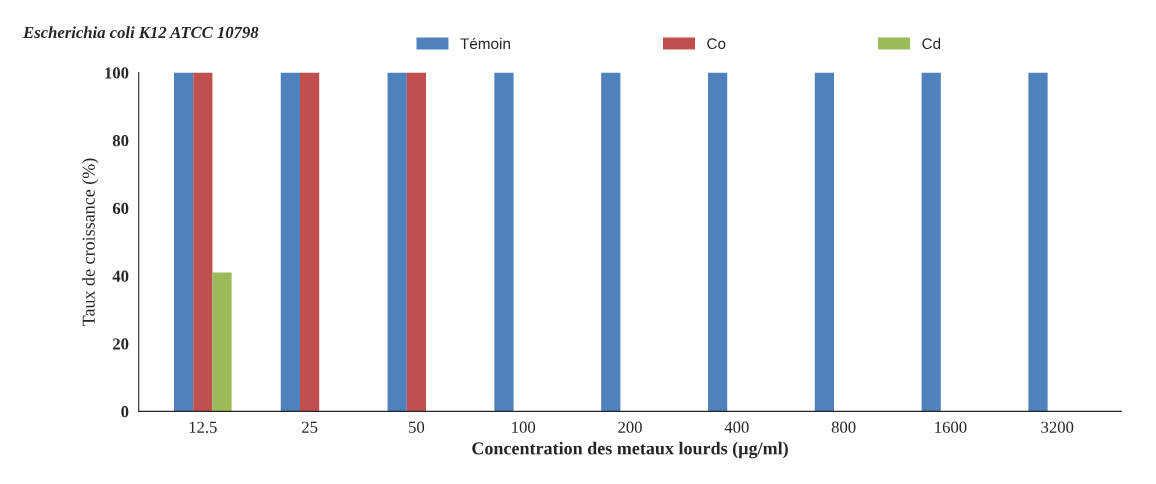 Image resolution: width=1156 pixels, height=484 pixels. What do you see at coordinates (121, 344) in the screenshot?
I see `y-tick-label: 20` at bounding box center [121, 344].